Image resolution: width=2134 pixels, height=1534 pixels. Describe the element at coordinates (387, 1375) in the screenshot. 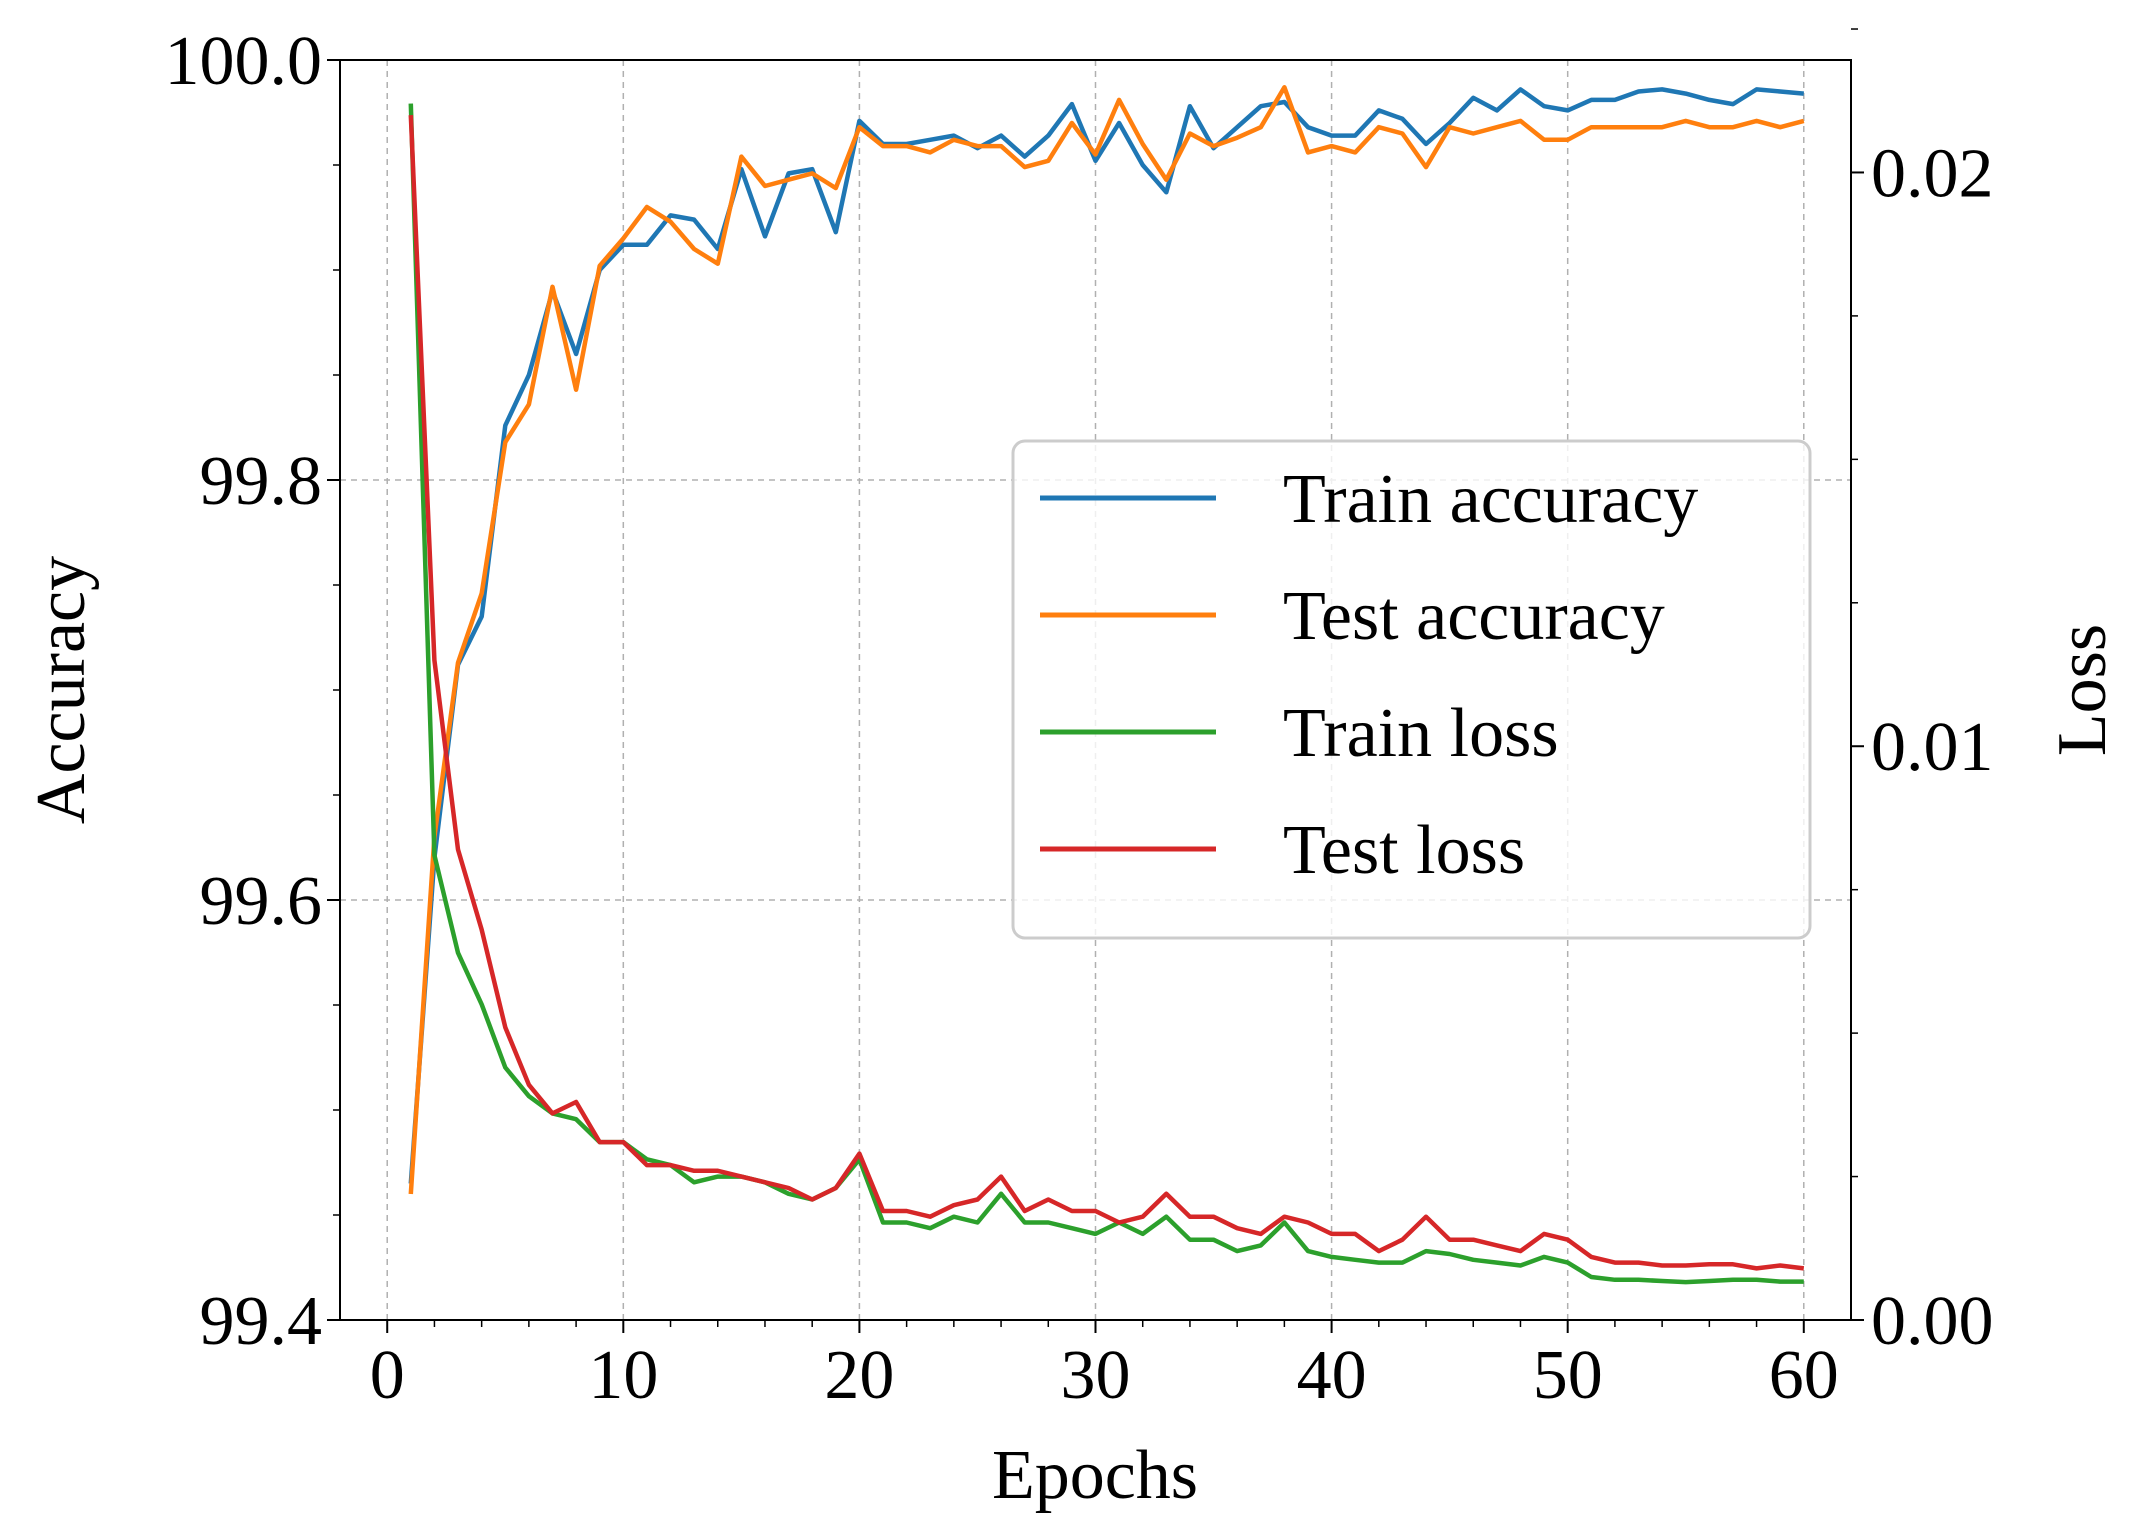

I see `x-tick-label: 0` at that location.